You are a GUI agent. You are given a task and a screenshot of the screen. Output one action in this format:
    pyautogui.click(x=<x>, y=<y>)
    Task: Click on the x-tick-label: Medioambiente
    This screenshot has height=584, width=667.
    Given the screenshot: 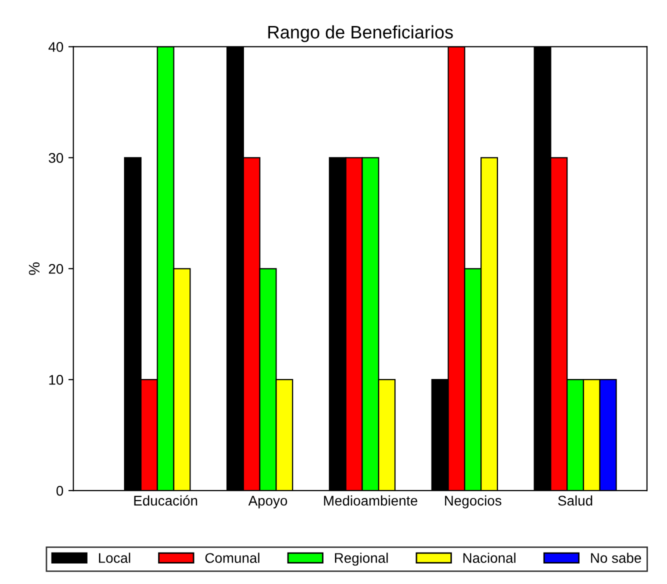 What is the action you would take?
    pyautogui.click(x=371, y=500)
    